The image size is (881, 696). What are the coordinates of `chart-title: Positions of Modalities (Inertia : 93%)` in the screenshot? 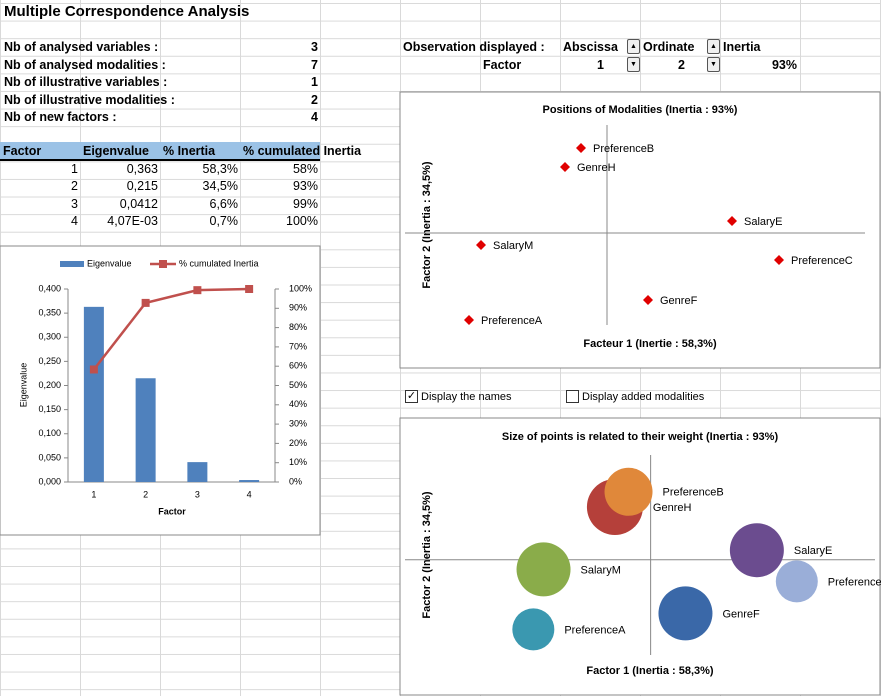 It's located at (640, 110).